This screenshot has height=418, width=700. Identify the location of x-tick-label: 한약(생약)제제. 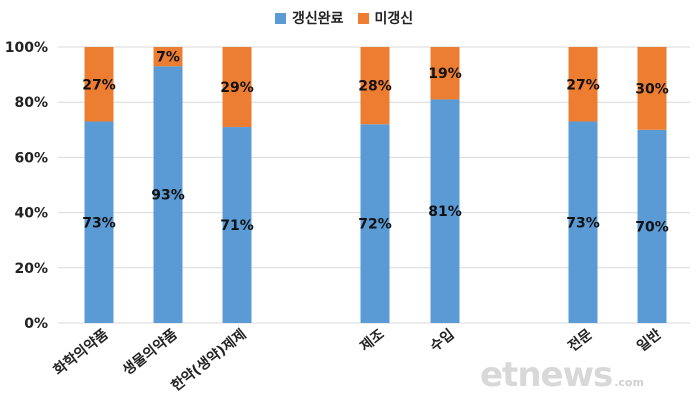
(208, 360).